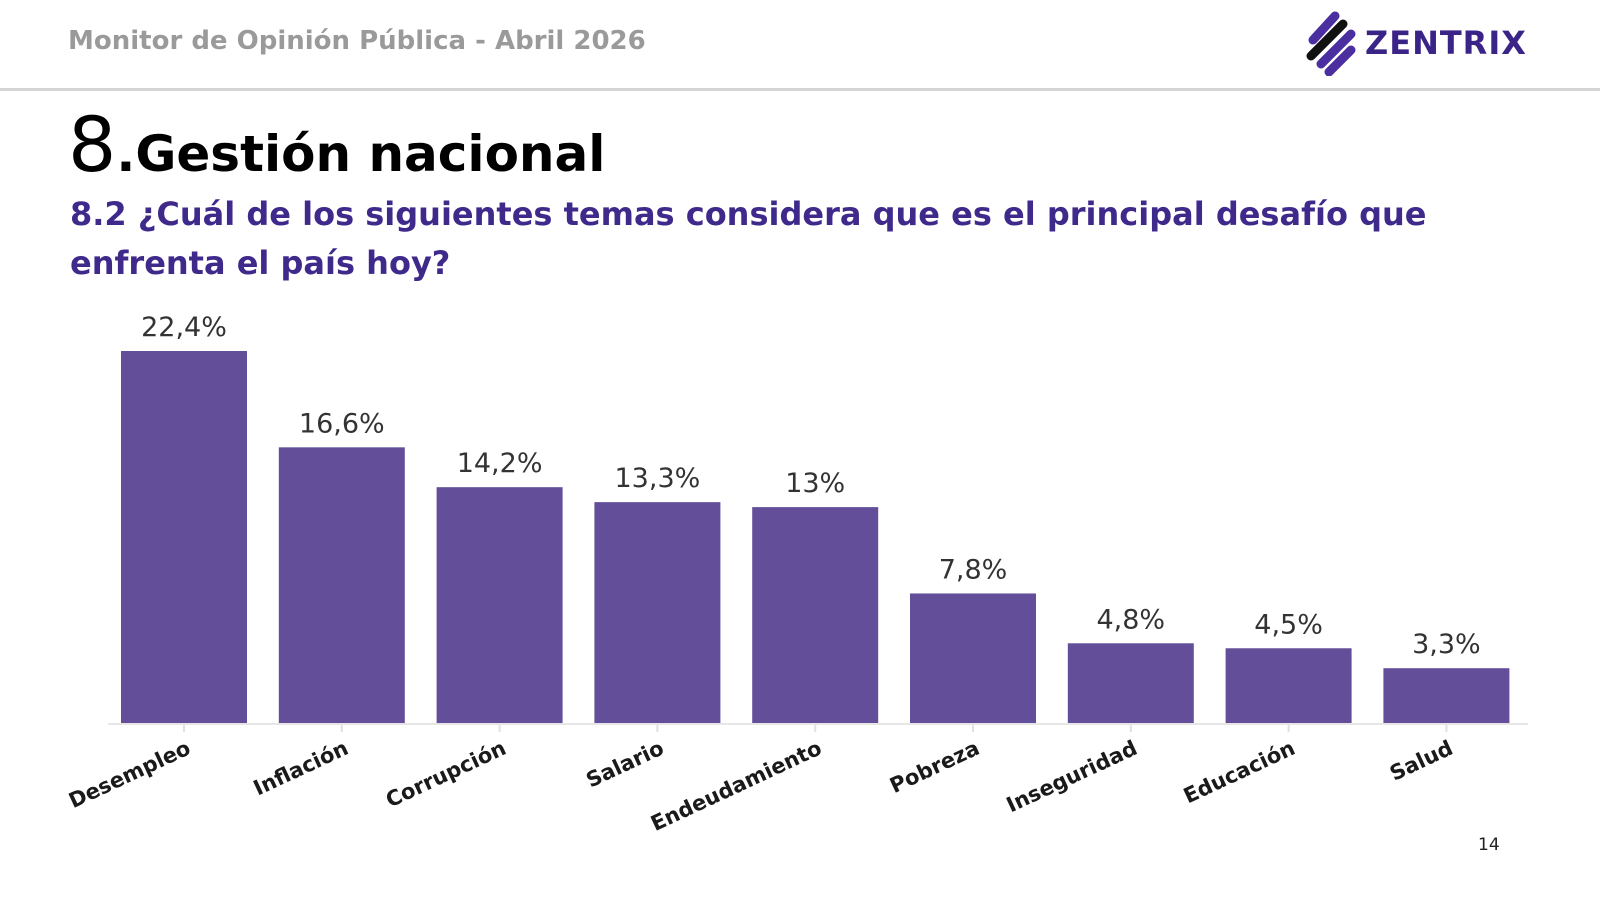  What do you see at coordinates (1288, 685) in the screenshot?
I see `bar-educación` at bounding box center [1288, 685].